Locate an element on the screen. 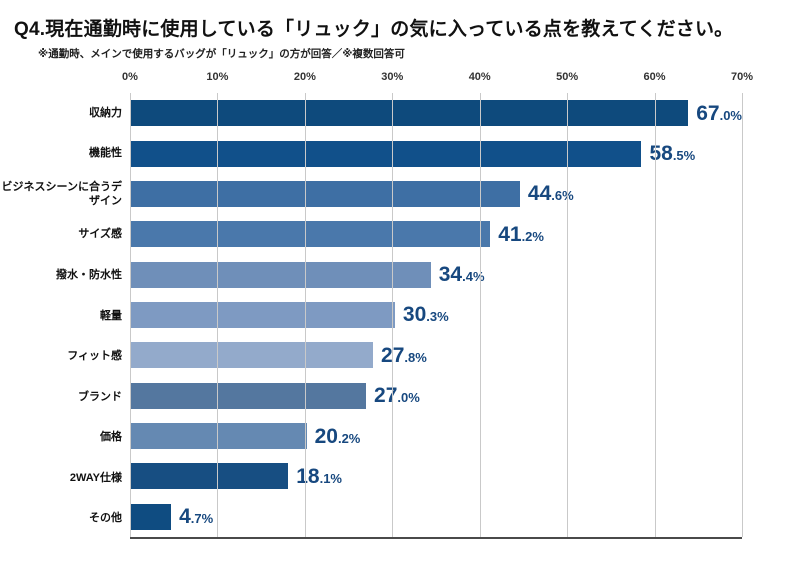  category-label: 価格 is located at coordinates (111, 437).